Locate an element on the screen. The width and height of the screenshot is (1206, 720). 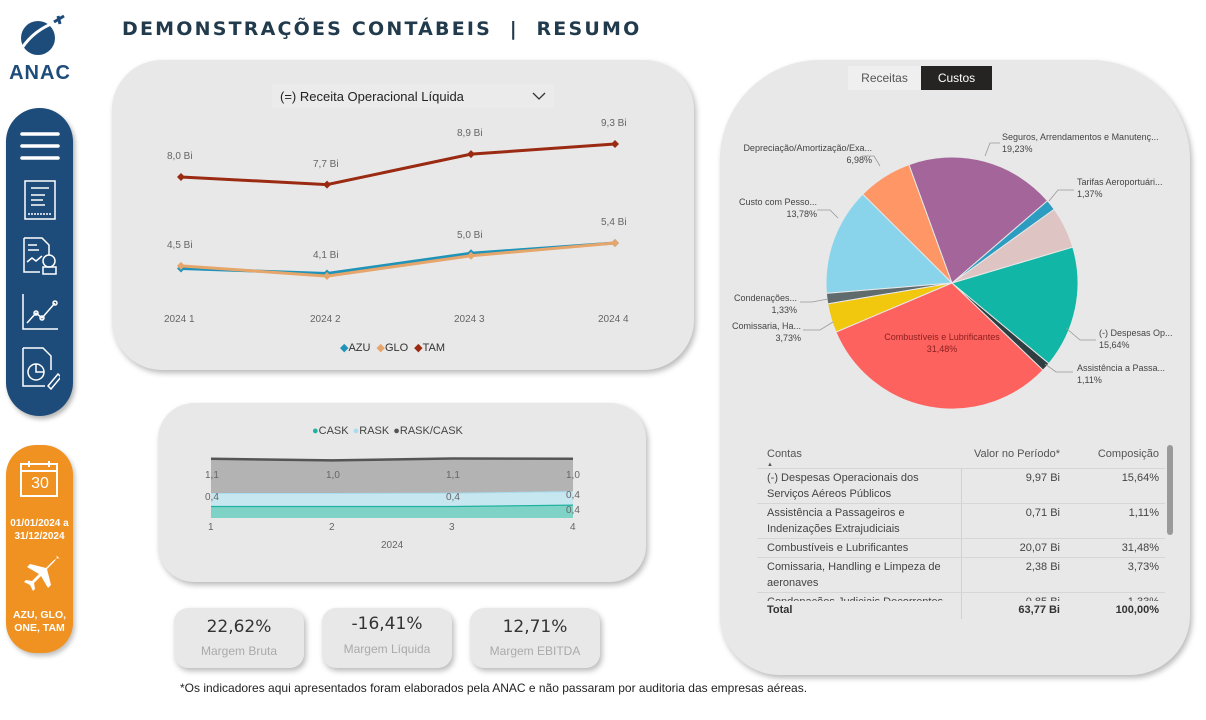
tab-custos: Custos is located at coordinates (956, 78).